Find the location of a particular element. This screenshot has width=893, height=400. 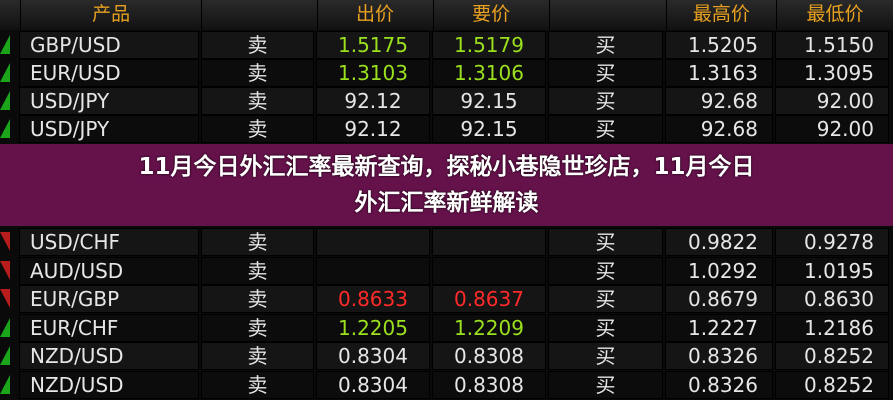

pair-cell: USD/CHF is located at coordinates (109, 242).